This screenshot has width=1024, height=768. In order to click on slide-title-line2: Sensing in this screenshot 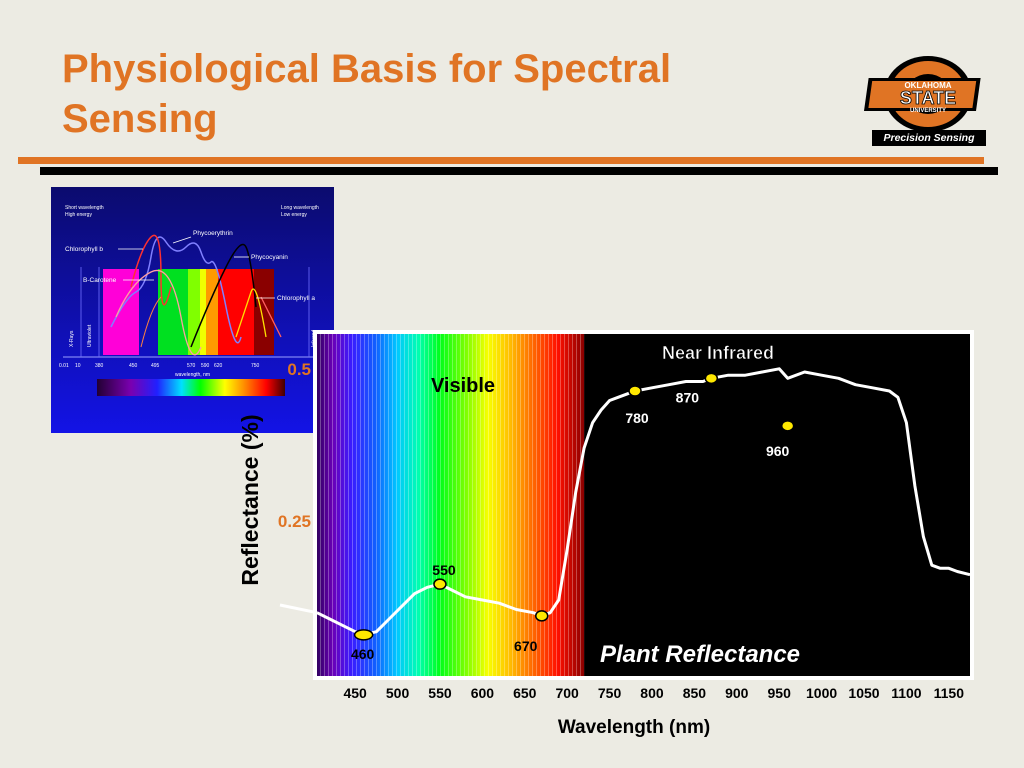, I will do `click(140, 119)`.